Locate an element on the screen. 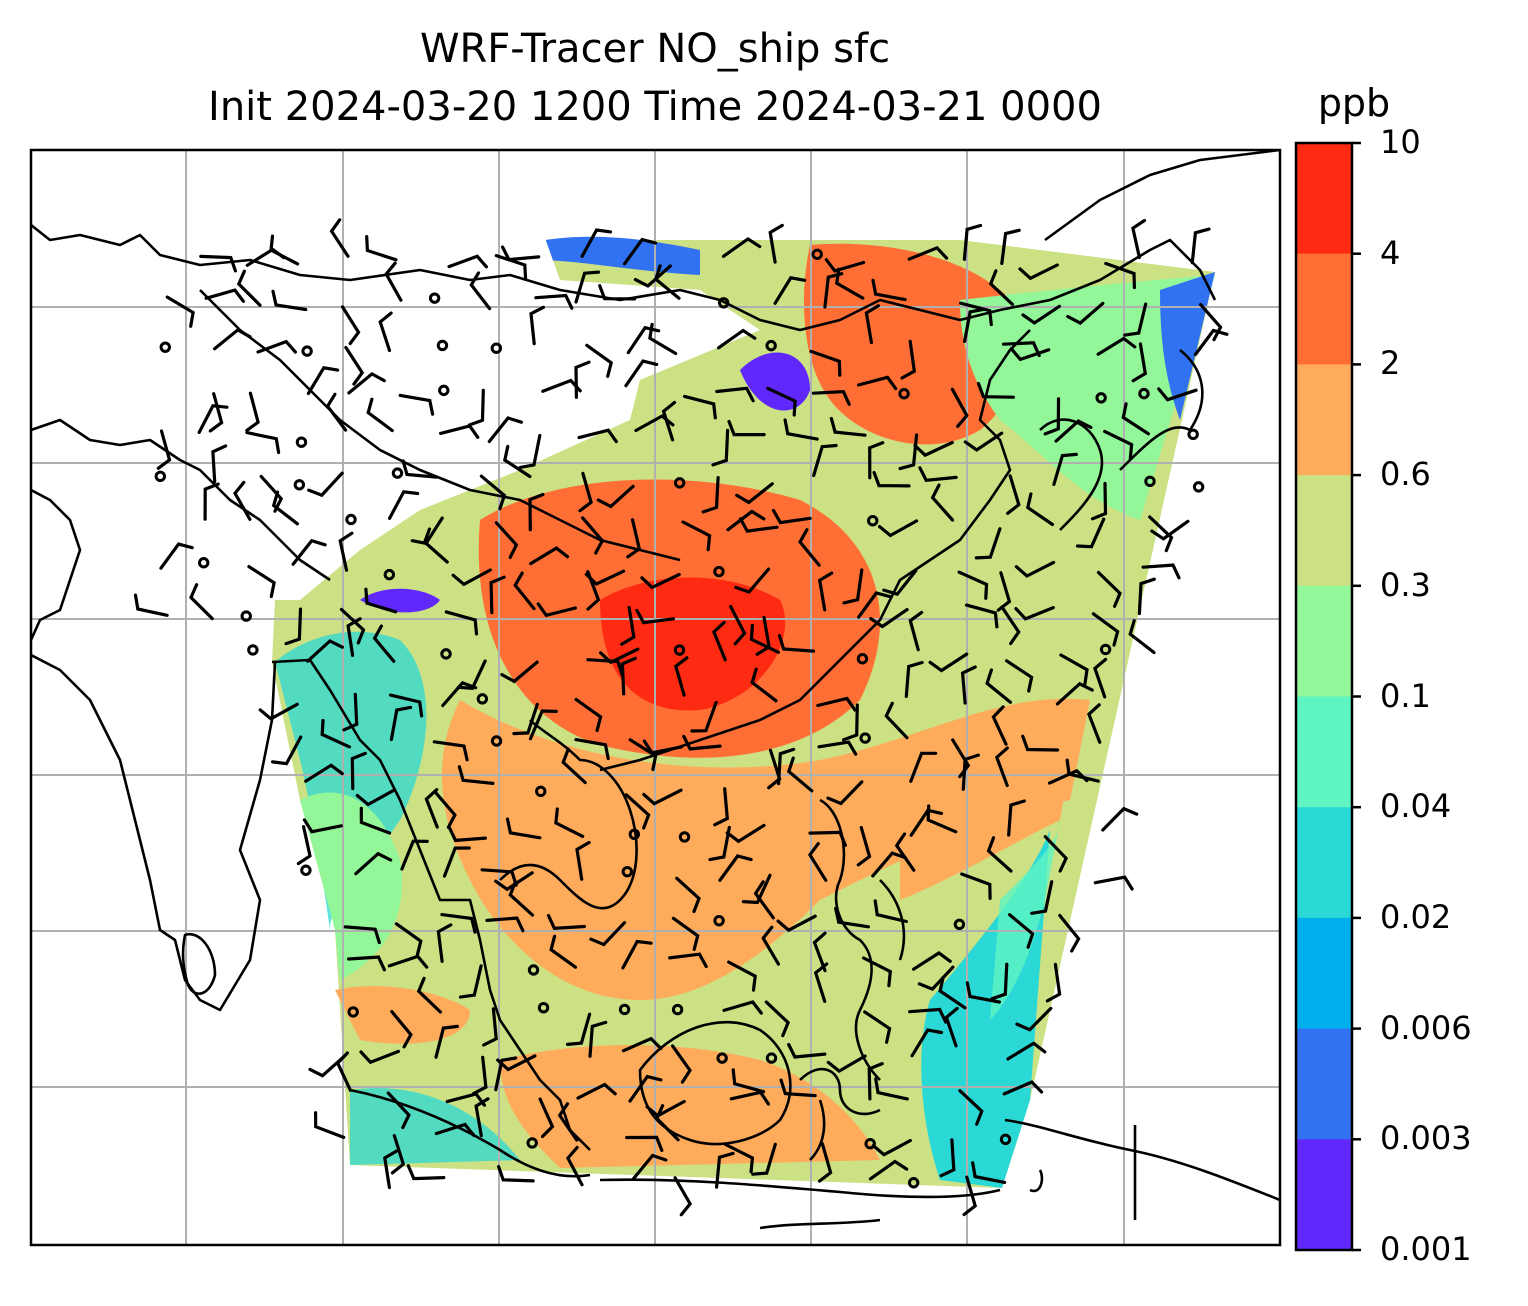 This screenshot has width=1528, height=1306. colorbar-tick-label: 0.006 is located at coordinates (1426, 1027).